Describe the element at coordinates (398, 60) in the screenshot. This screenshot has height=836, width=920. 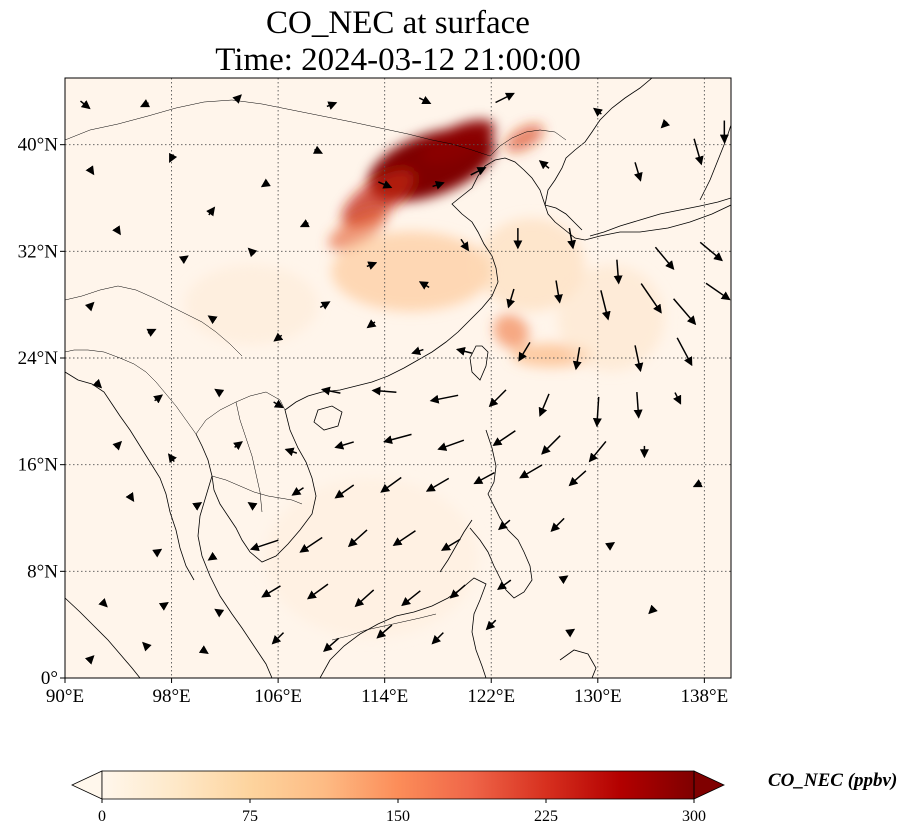
I see `map-timestamp: Time: 2024-03-12 21:00:00` at that location.